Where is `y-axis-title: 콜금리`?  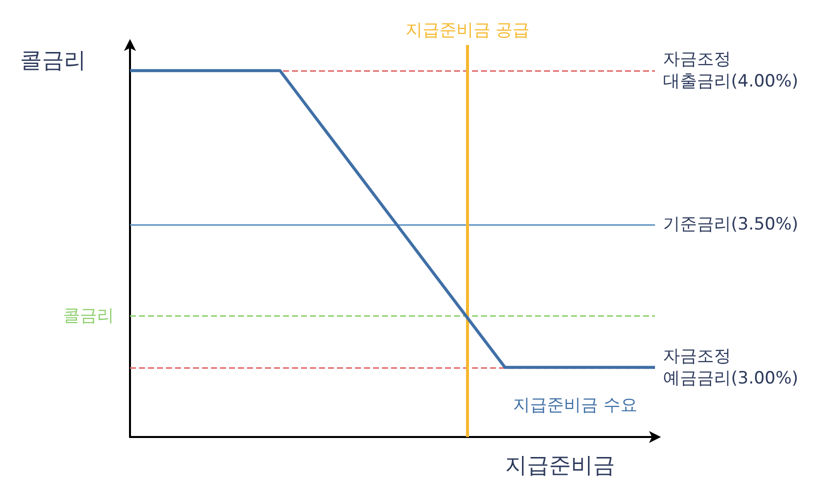 y-axis-title: 콜금리 is located at coordinates (53, 61).